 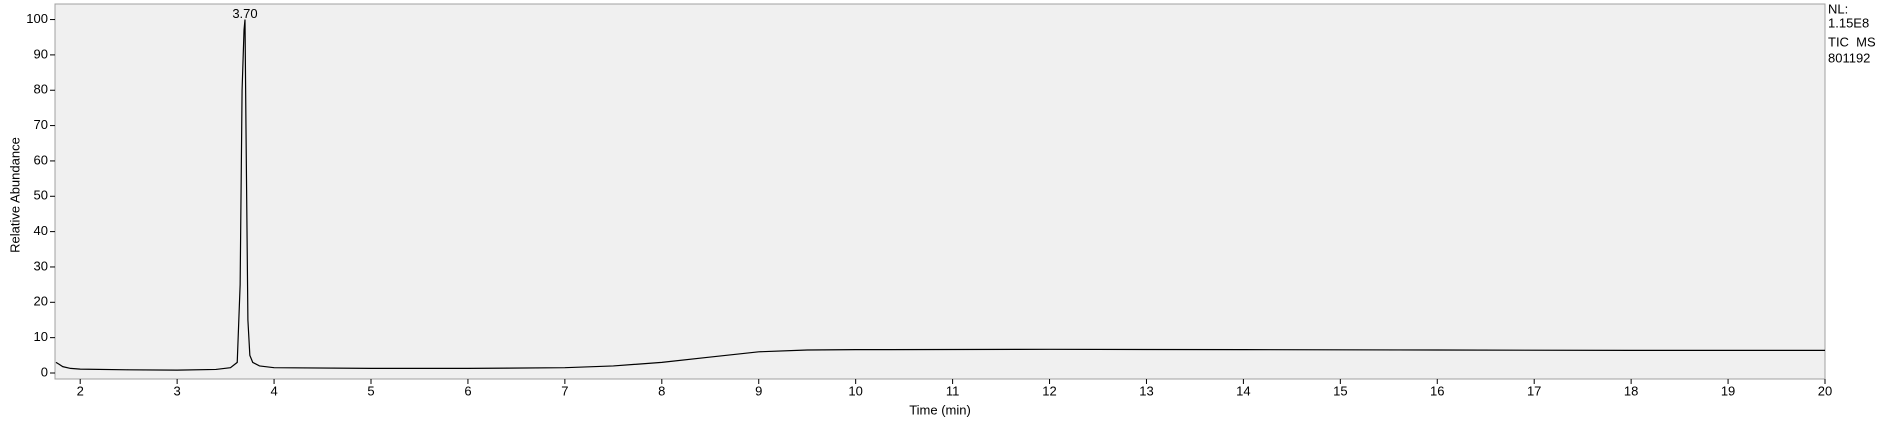 What do you see at coordinates (1849, 57) in the screenshot?
I see `info-text: 801192` at bounding box center [1849, 57].